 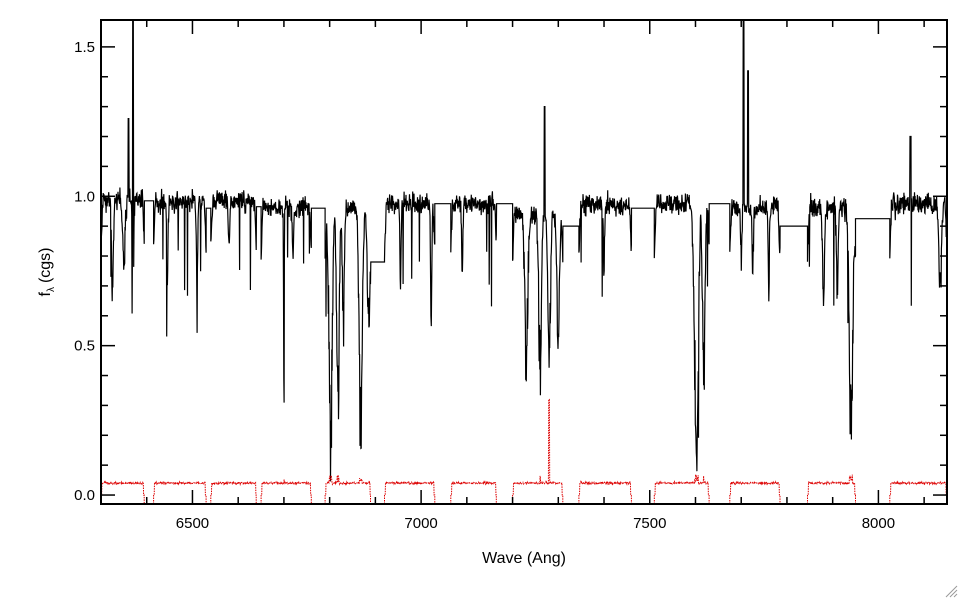 I want to click on x-tick-label: 7000, so click(x=420, y=523).